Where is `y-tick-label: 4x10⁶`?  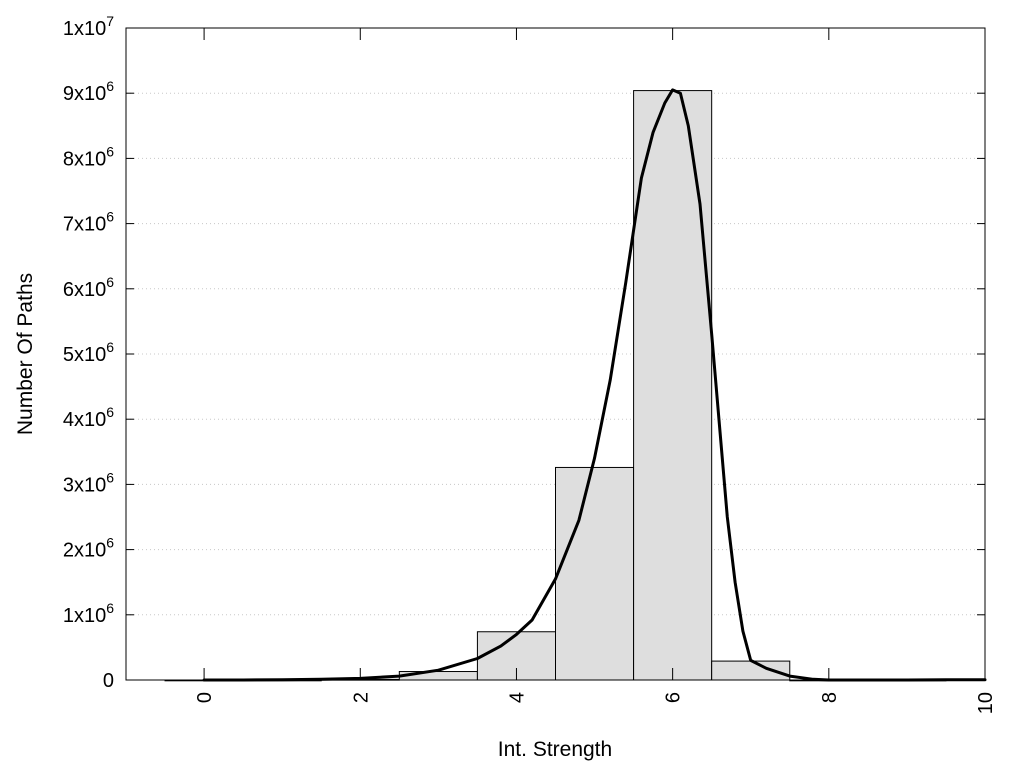 y-tick-label: 4x10⁶ is located at coordinates (88, 417).